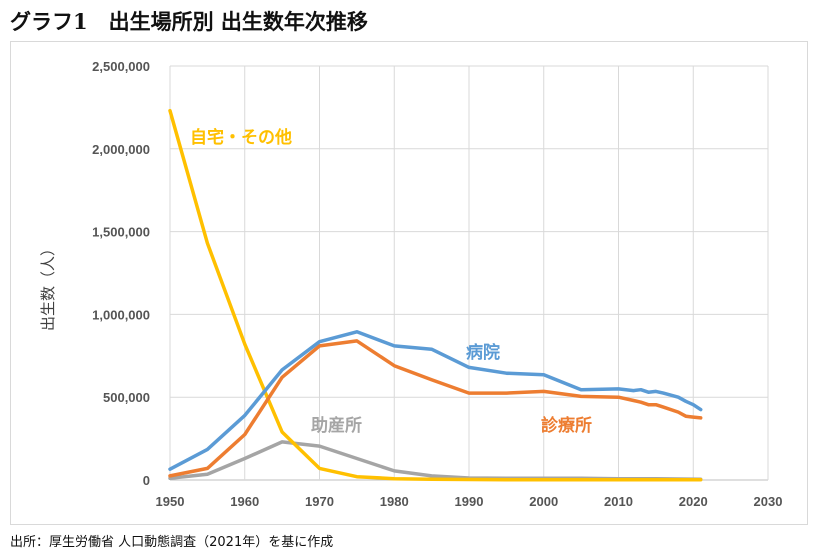  Describe the element at coordinates (126, 397) in the screenshot. I see `y-tick-label: 500,000` at that location.